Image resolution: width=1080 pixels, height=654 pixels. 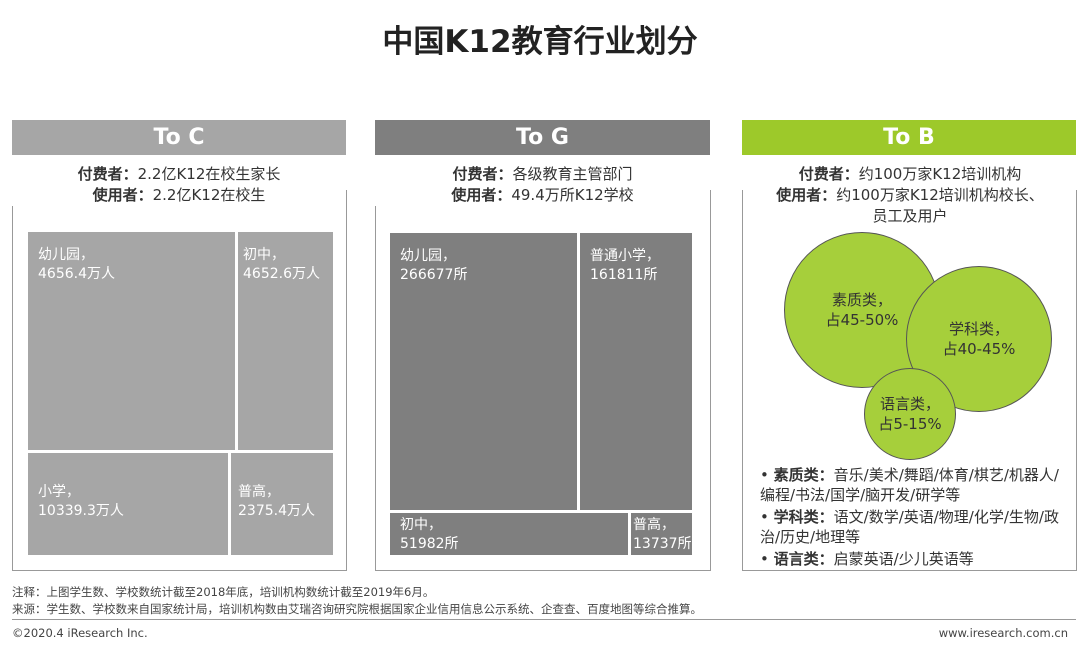 I want to click on note: 注释：上图学生数、学校数统计截至2018年底，培训机构数统计截至2019年6月。, so click(x=223, y=592).